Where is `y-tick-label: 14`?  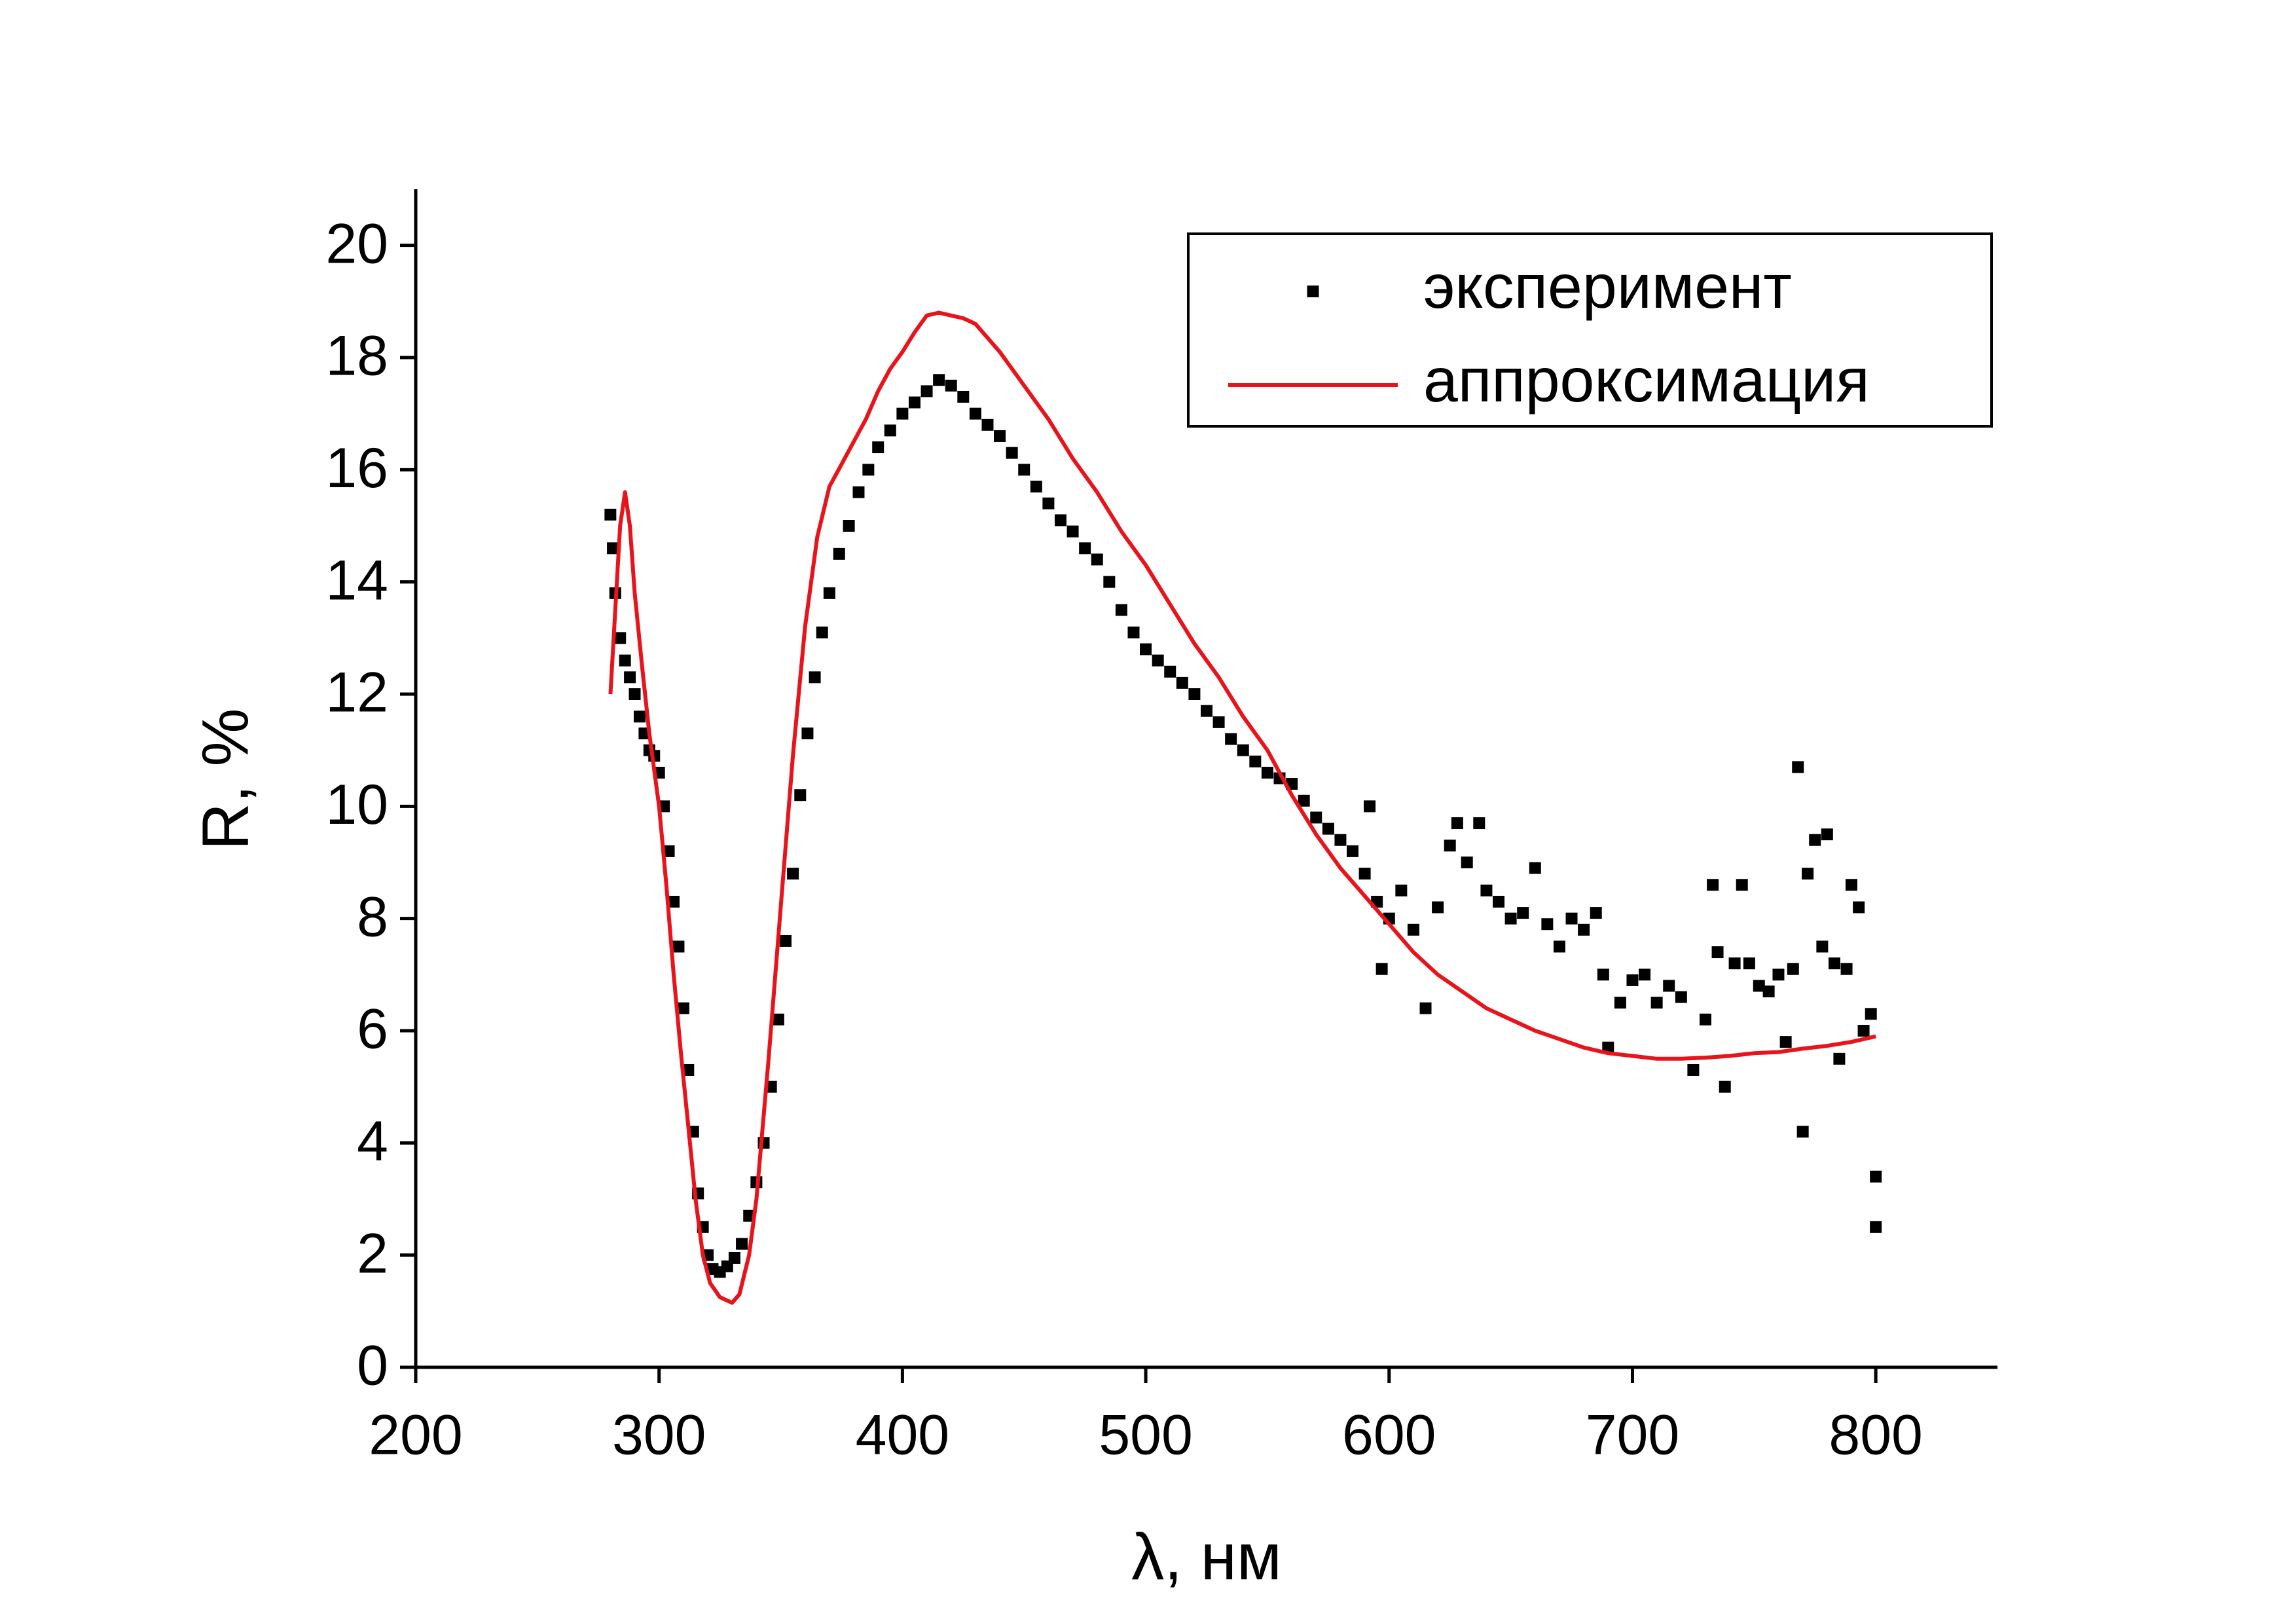 y-tick-label: 14 is located at coordinates (356, 580).